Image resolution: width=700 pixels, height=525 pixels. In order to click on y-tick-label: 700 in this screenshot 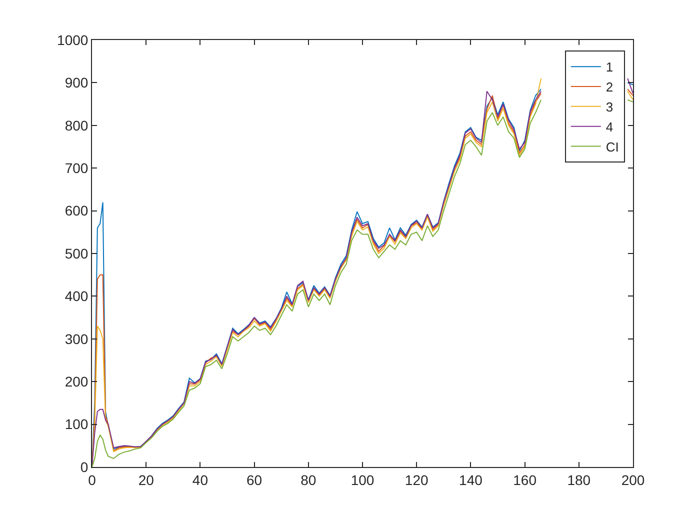, I will do `click(76, 168)`.